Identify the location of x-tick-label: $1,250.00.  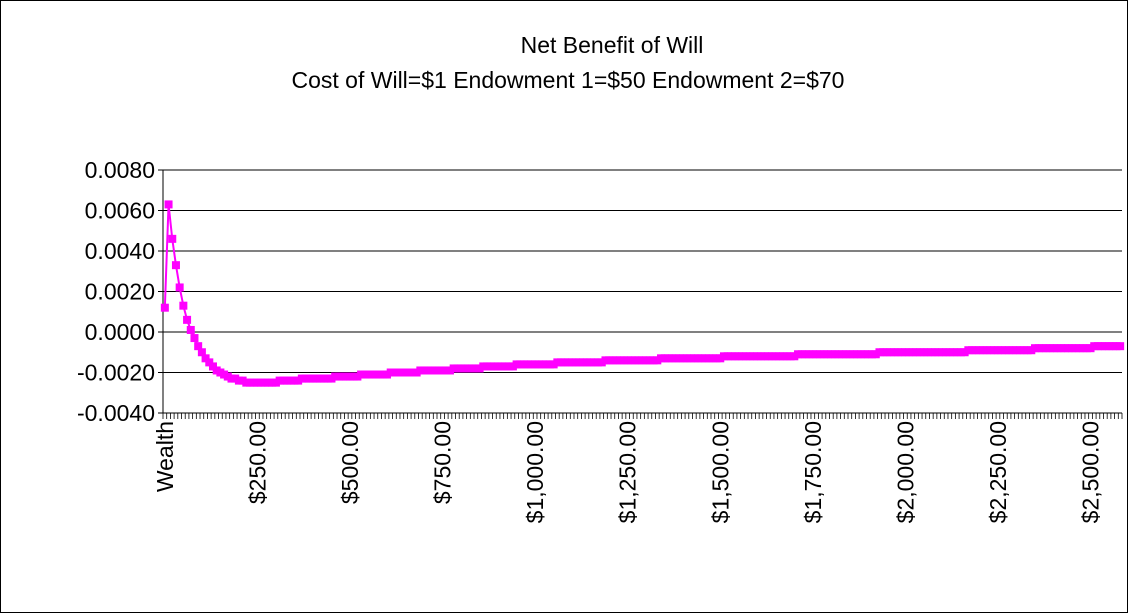
(628, 472).